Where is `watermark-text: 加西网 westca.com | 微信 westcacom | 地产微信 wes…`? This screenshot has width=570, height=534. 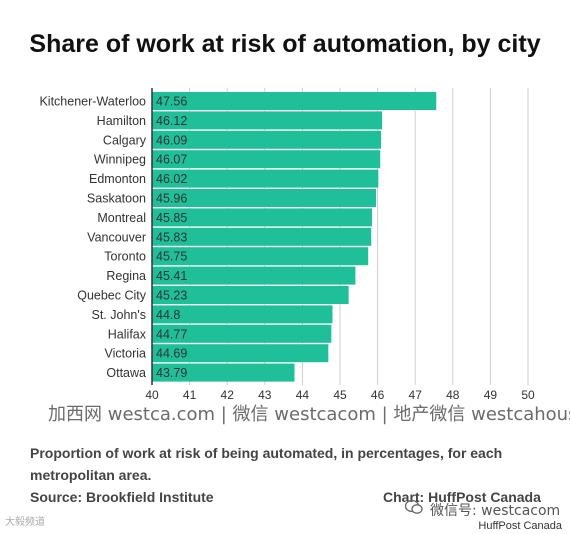
watermark-text: 加西网 westca.com | 微信 westcacom | 地产微信 wes… is located at coordinates (309, 414).